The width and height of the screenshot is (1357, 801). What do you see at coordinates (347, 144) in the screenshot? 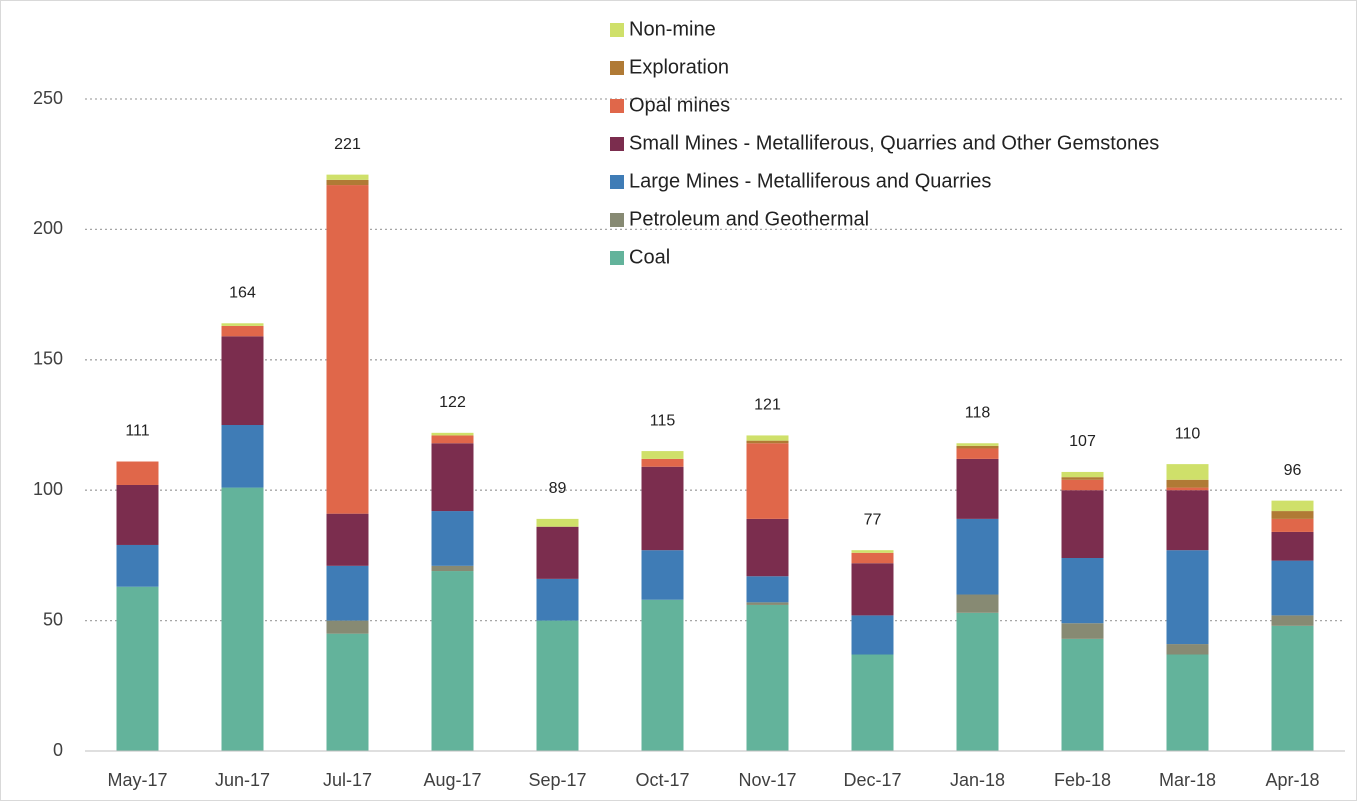
I see `total-label: 221` at bounding box center [347, 144].